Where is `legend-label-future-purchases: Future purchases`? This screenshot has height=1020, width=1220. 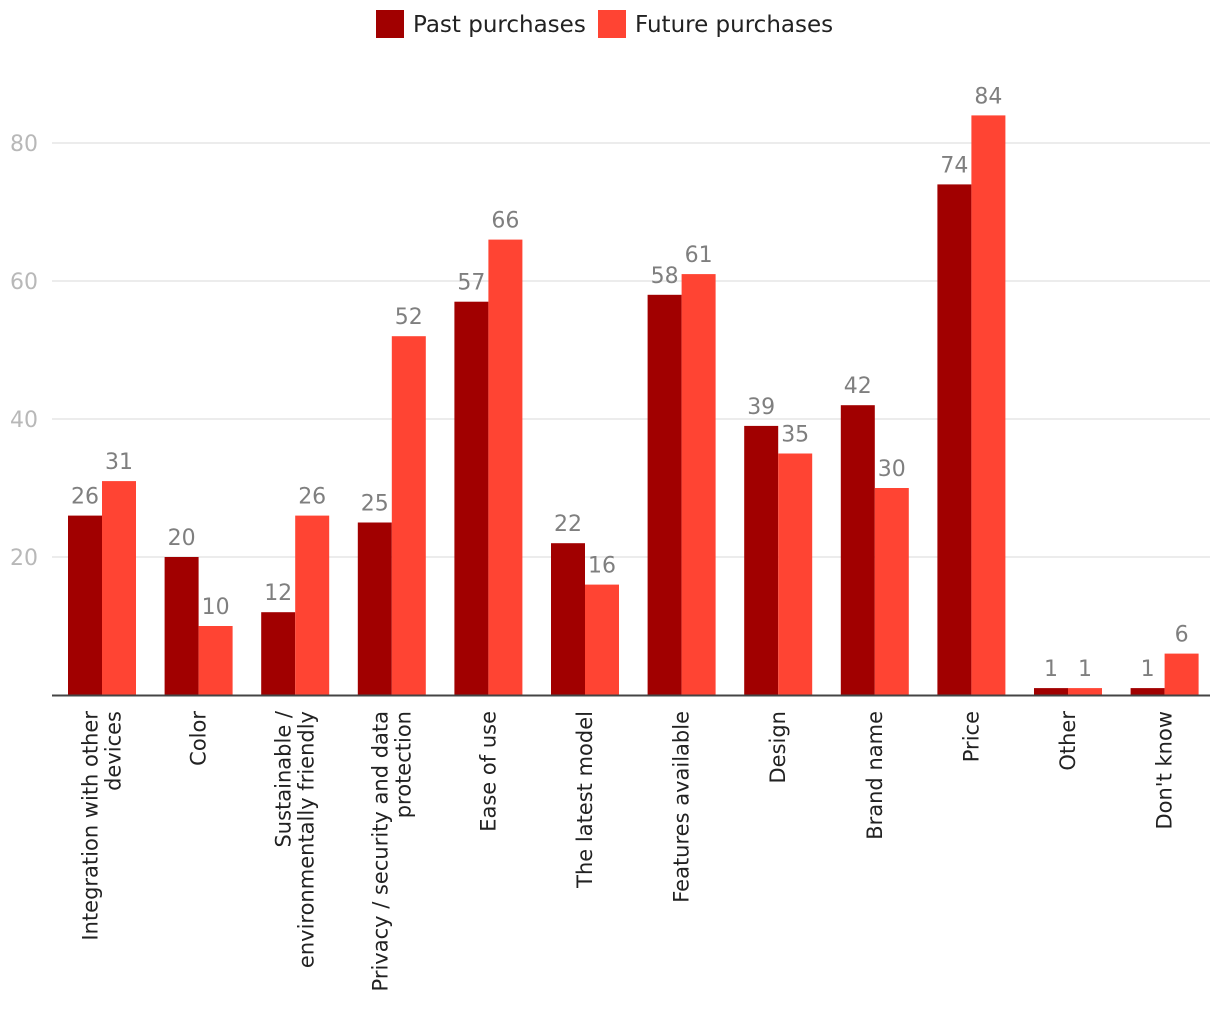
legend-label-future-purchases: Future purchases is located at coordinates (734, 25).